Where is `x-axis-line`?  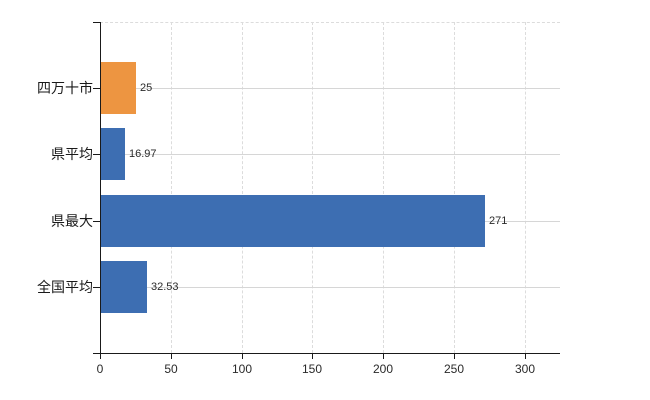 x-axis-line is located at coordinates (326, 353).